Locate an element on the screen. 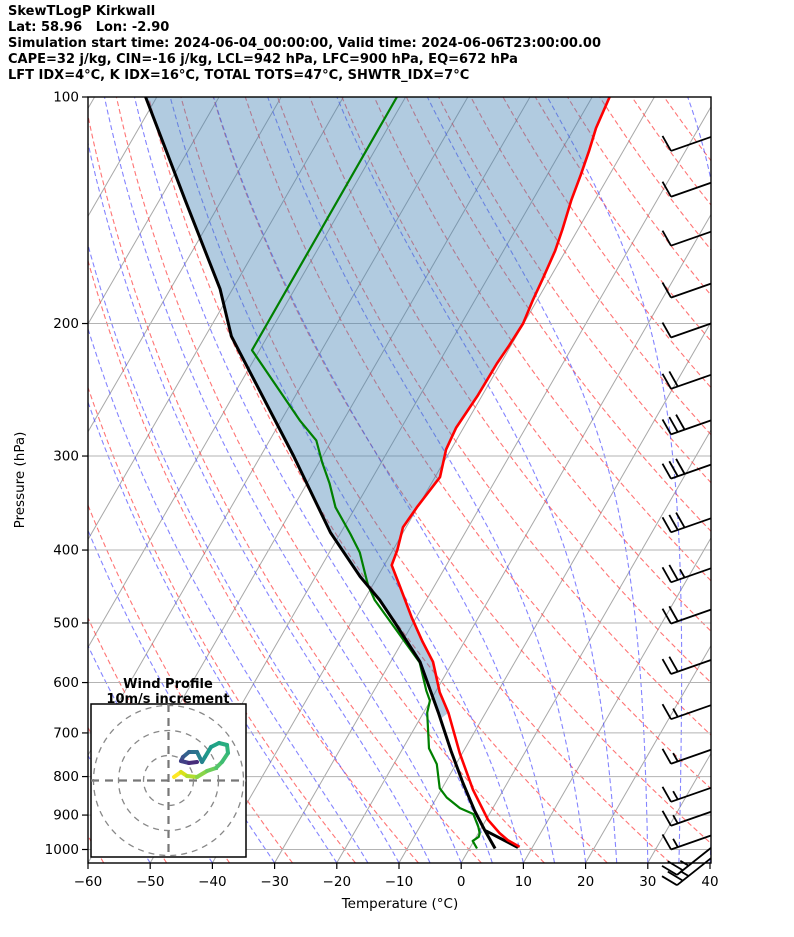 This screenshot has width=794, height=937. x-tick-label: −60 is located at coordinates (88, 882).